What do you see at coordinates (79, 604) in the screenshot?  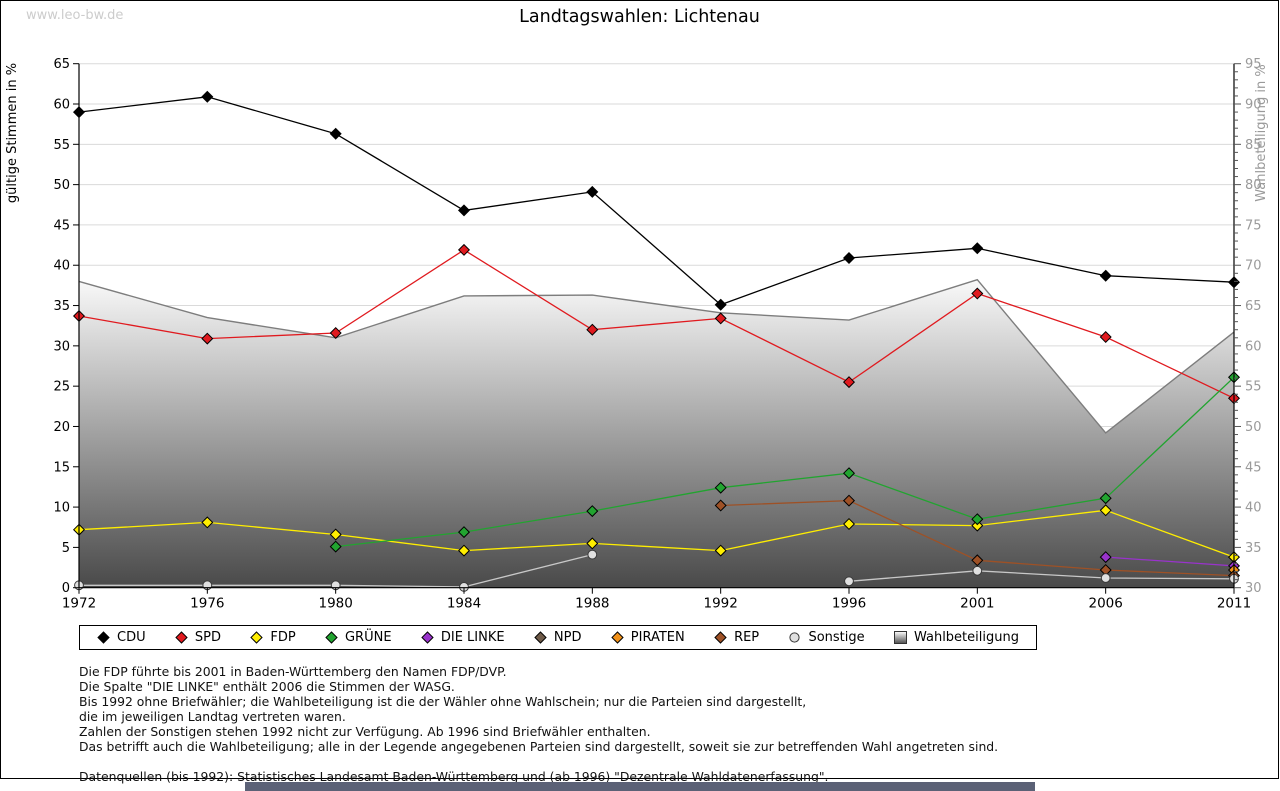 I see `svg-text: 1972` at bounding box center [79, 604].